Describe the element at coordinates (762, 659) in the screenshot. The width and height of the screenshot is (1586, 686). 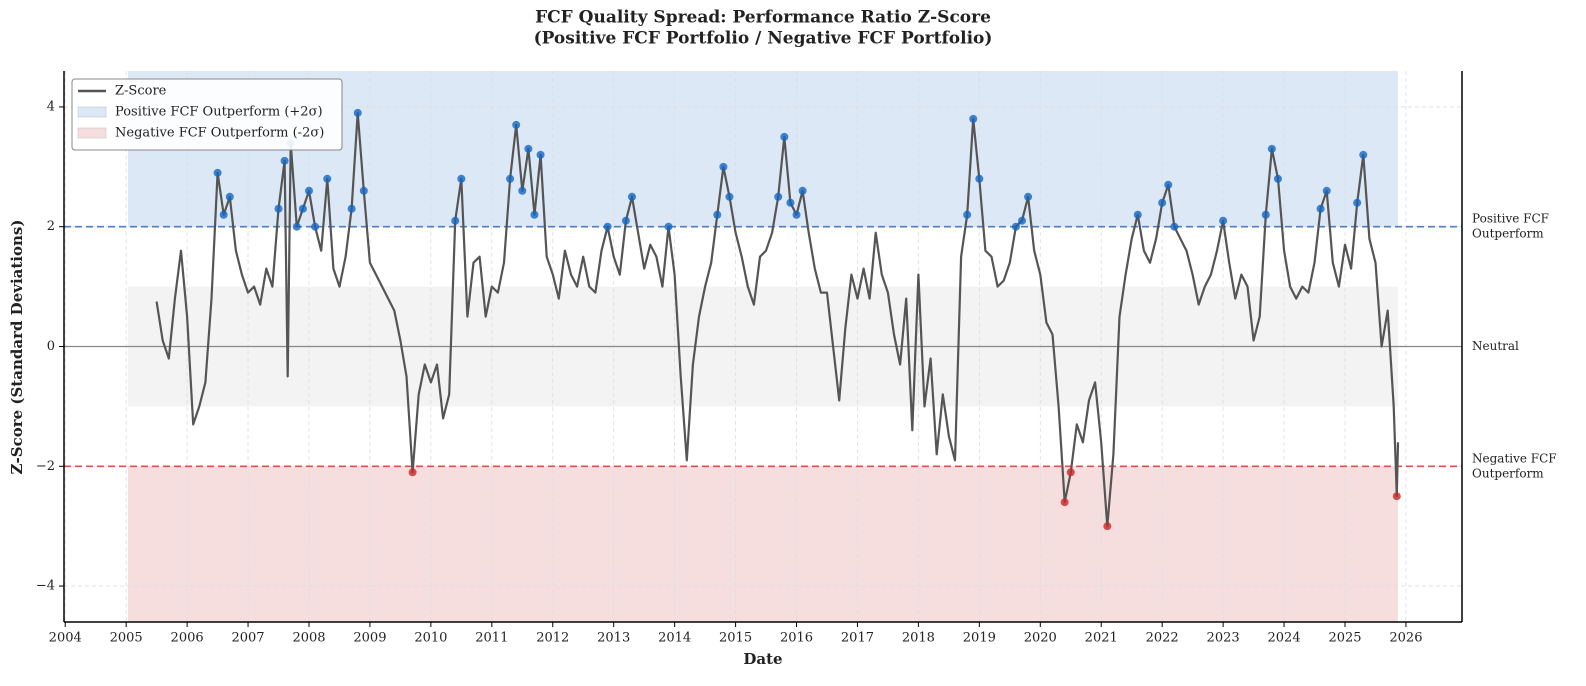
I see `x-axis-label: Date` at that location.